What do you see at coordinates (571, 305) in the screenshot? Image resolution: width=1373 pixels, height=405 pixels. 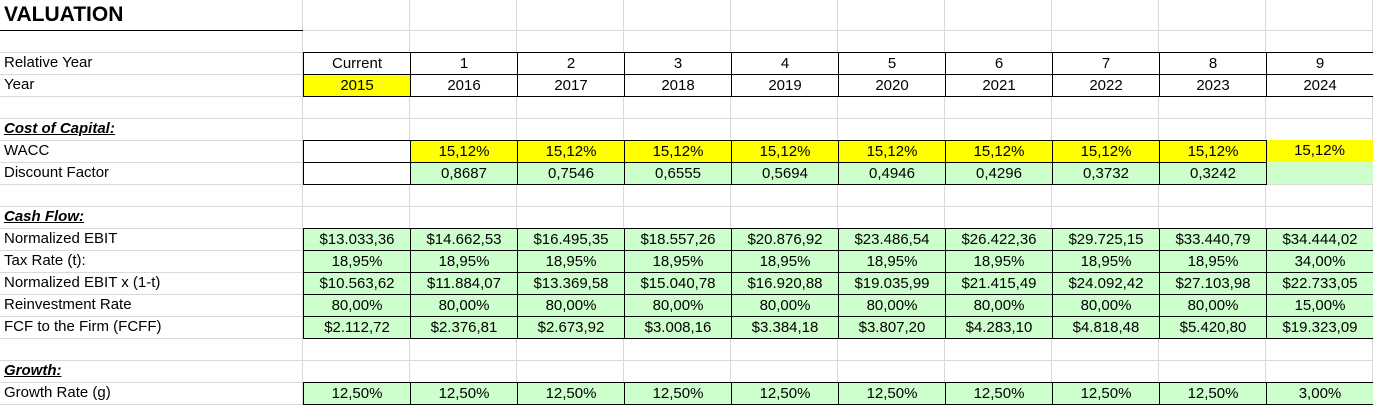 I see `cell-reinvestment-rate-year2: 80,00%` at bounding box center [571, 305].